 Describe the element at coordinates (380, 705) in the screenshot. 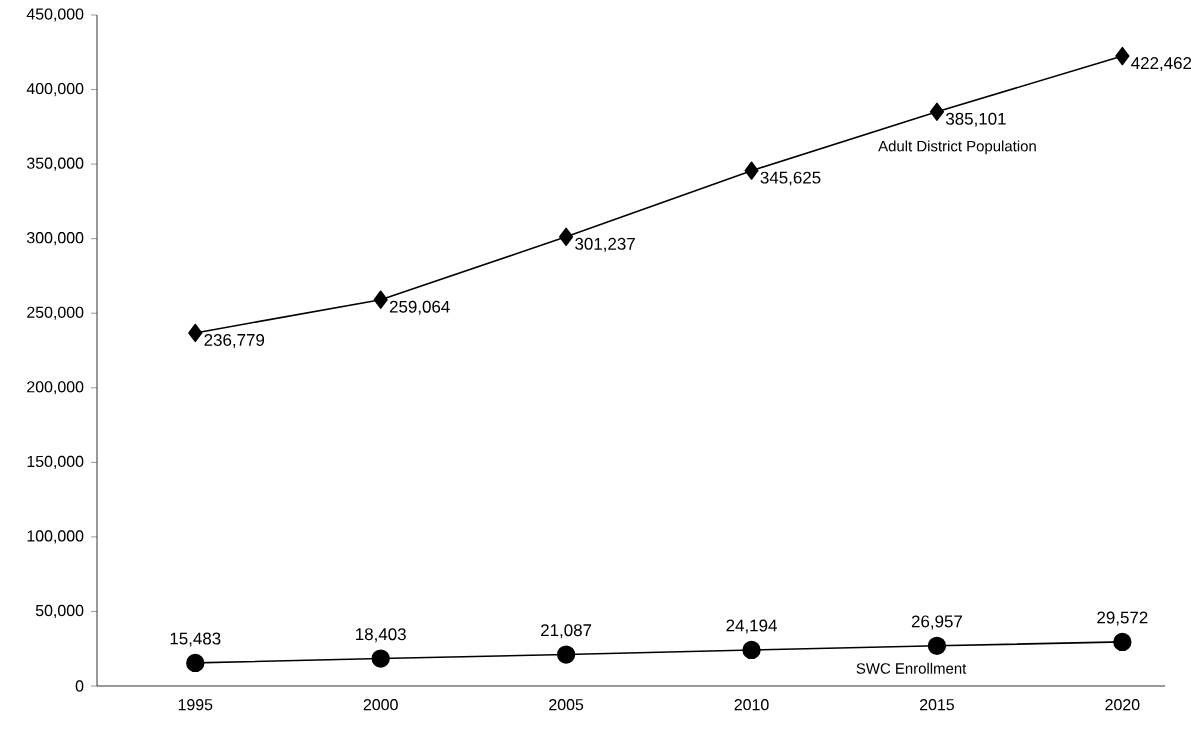

I see `x-tick-label: 2000` at that location.